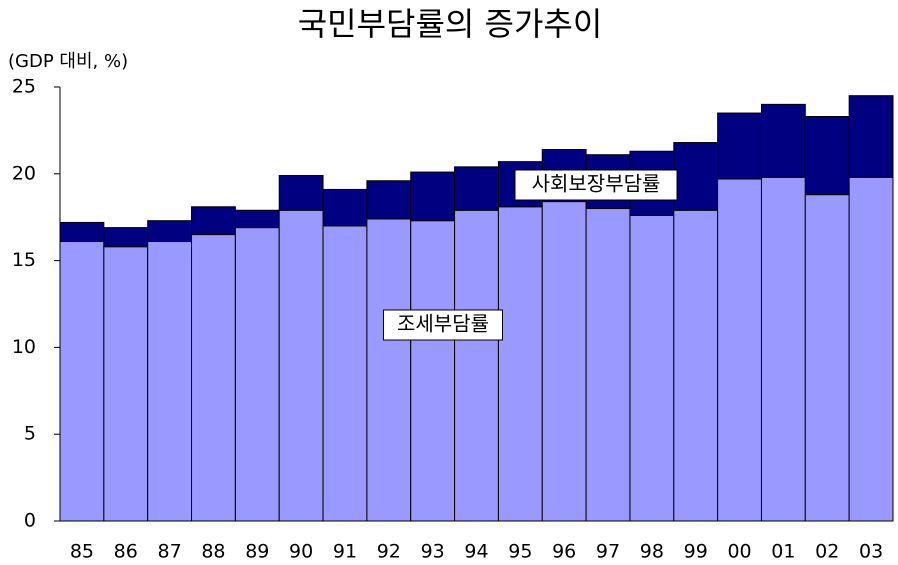  Describe the element at coordinates (739, 552) in the screenshot. I see `x-tick-label: 00` at that location.